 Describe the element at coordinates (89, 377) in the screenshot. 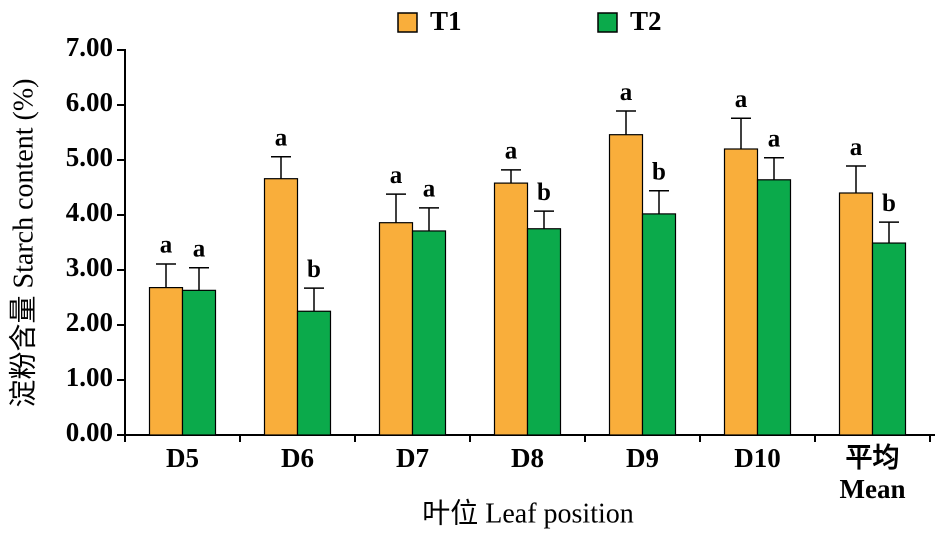

I see `y-tick-label: 1.00` at that location.